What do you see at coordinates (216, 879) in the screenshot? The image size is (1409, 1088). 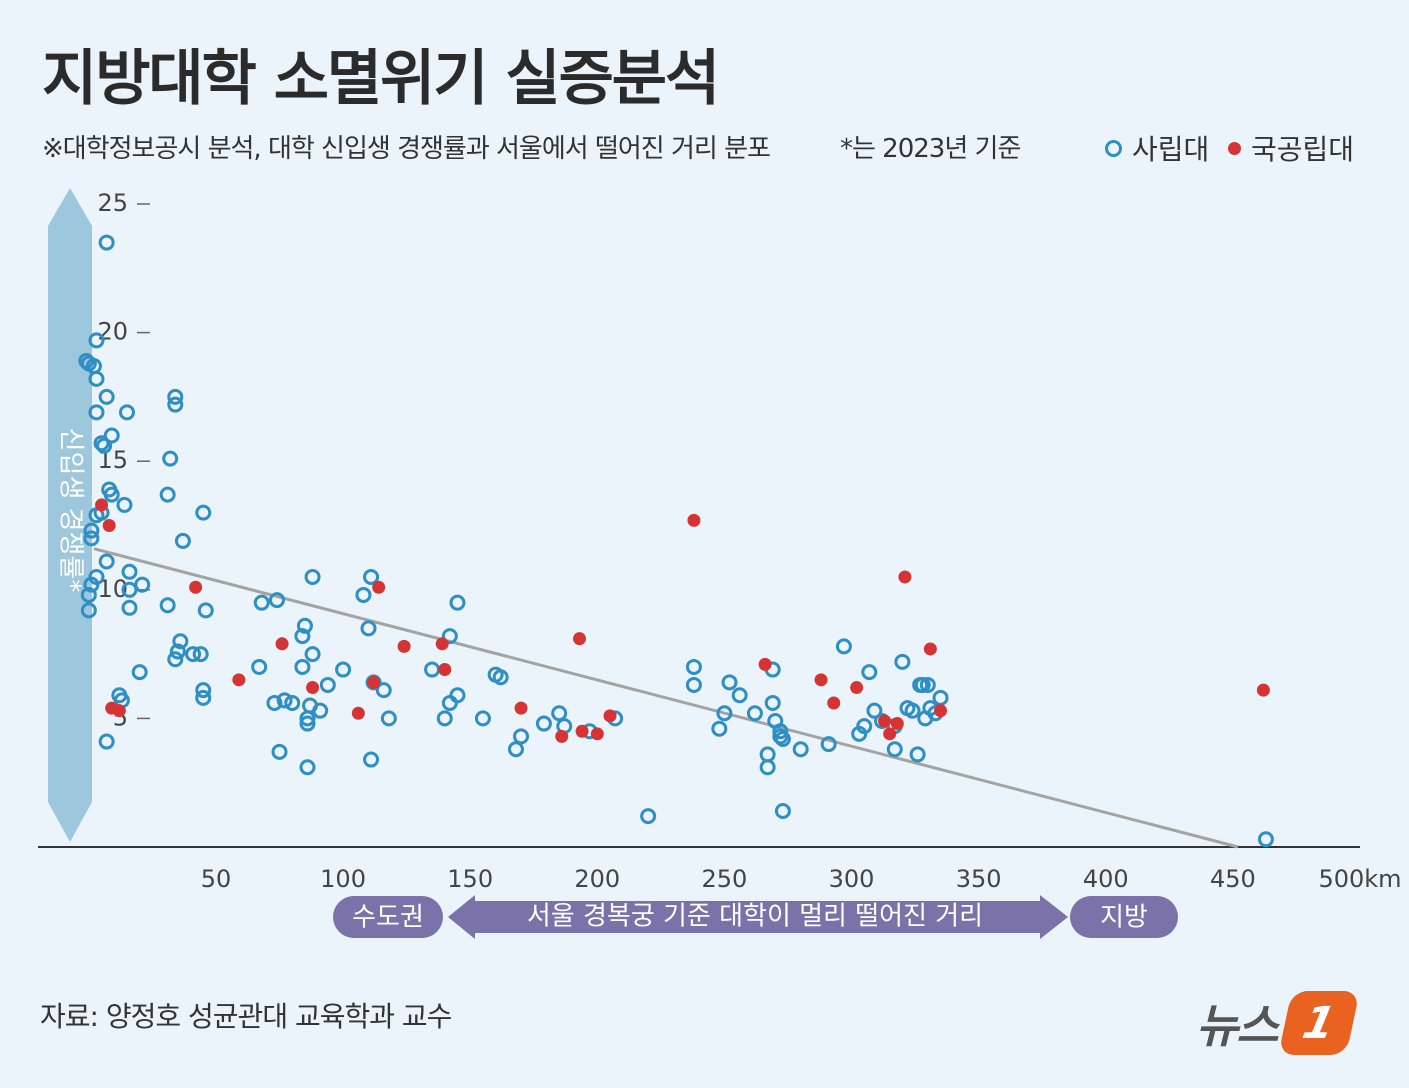 I see `x-tick-label: 50` at bounding box center [216, 879].